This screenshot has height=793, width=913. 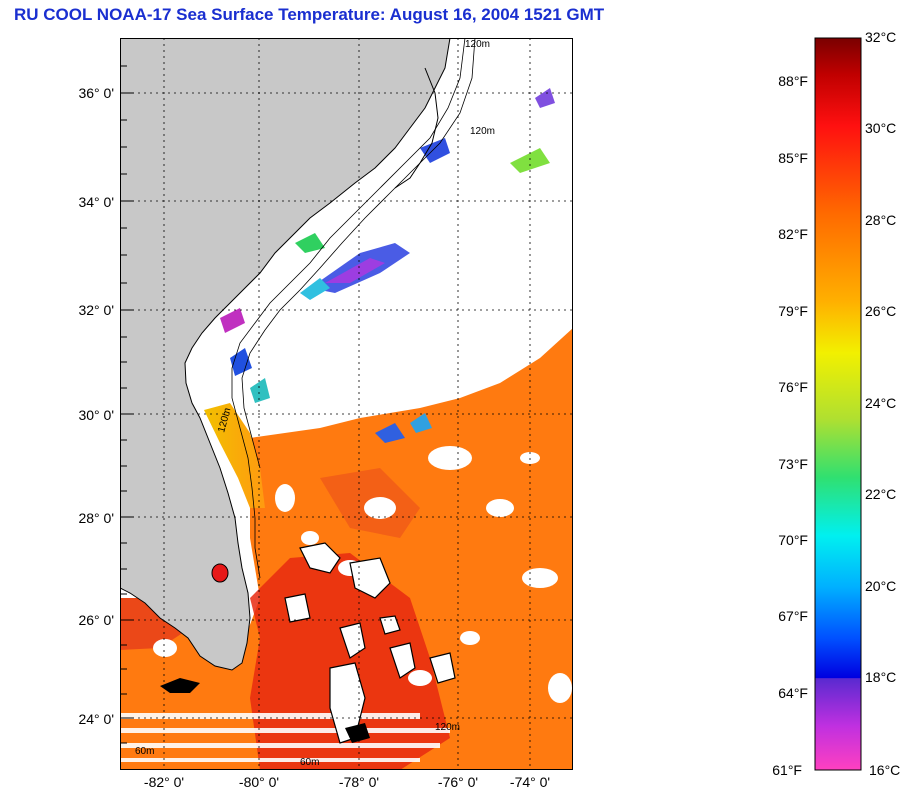 I want to click on lat-label-32: 32° 0', so click(x=96, y=310).